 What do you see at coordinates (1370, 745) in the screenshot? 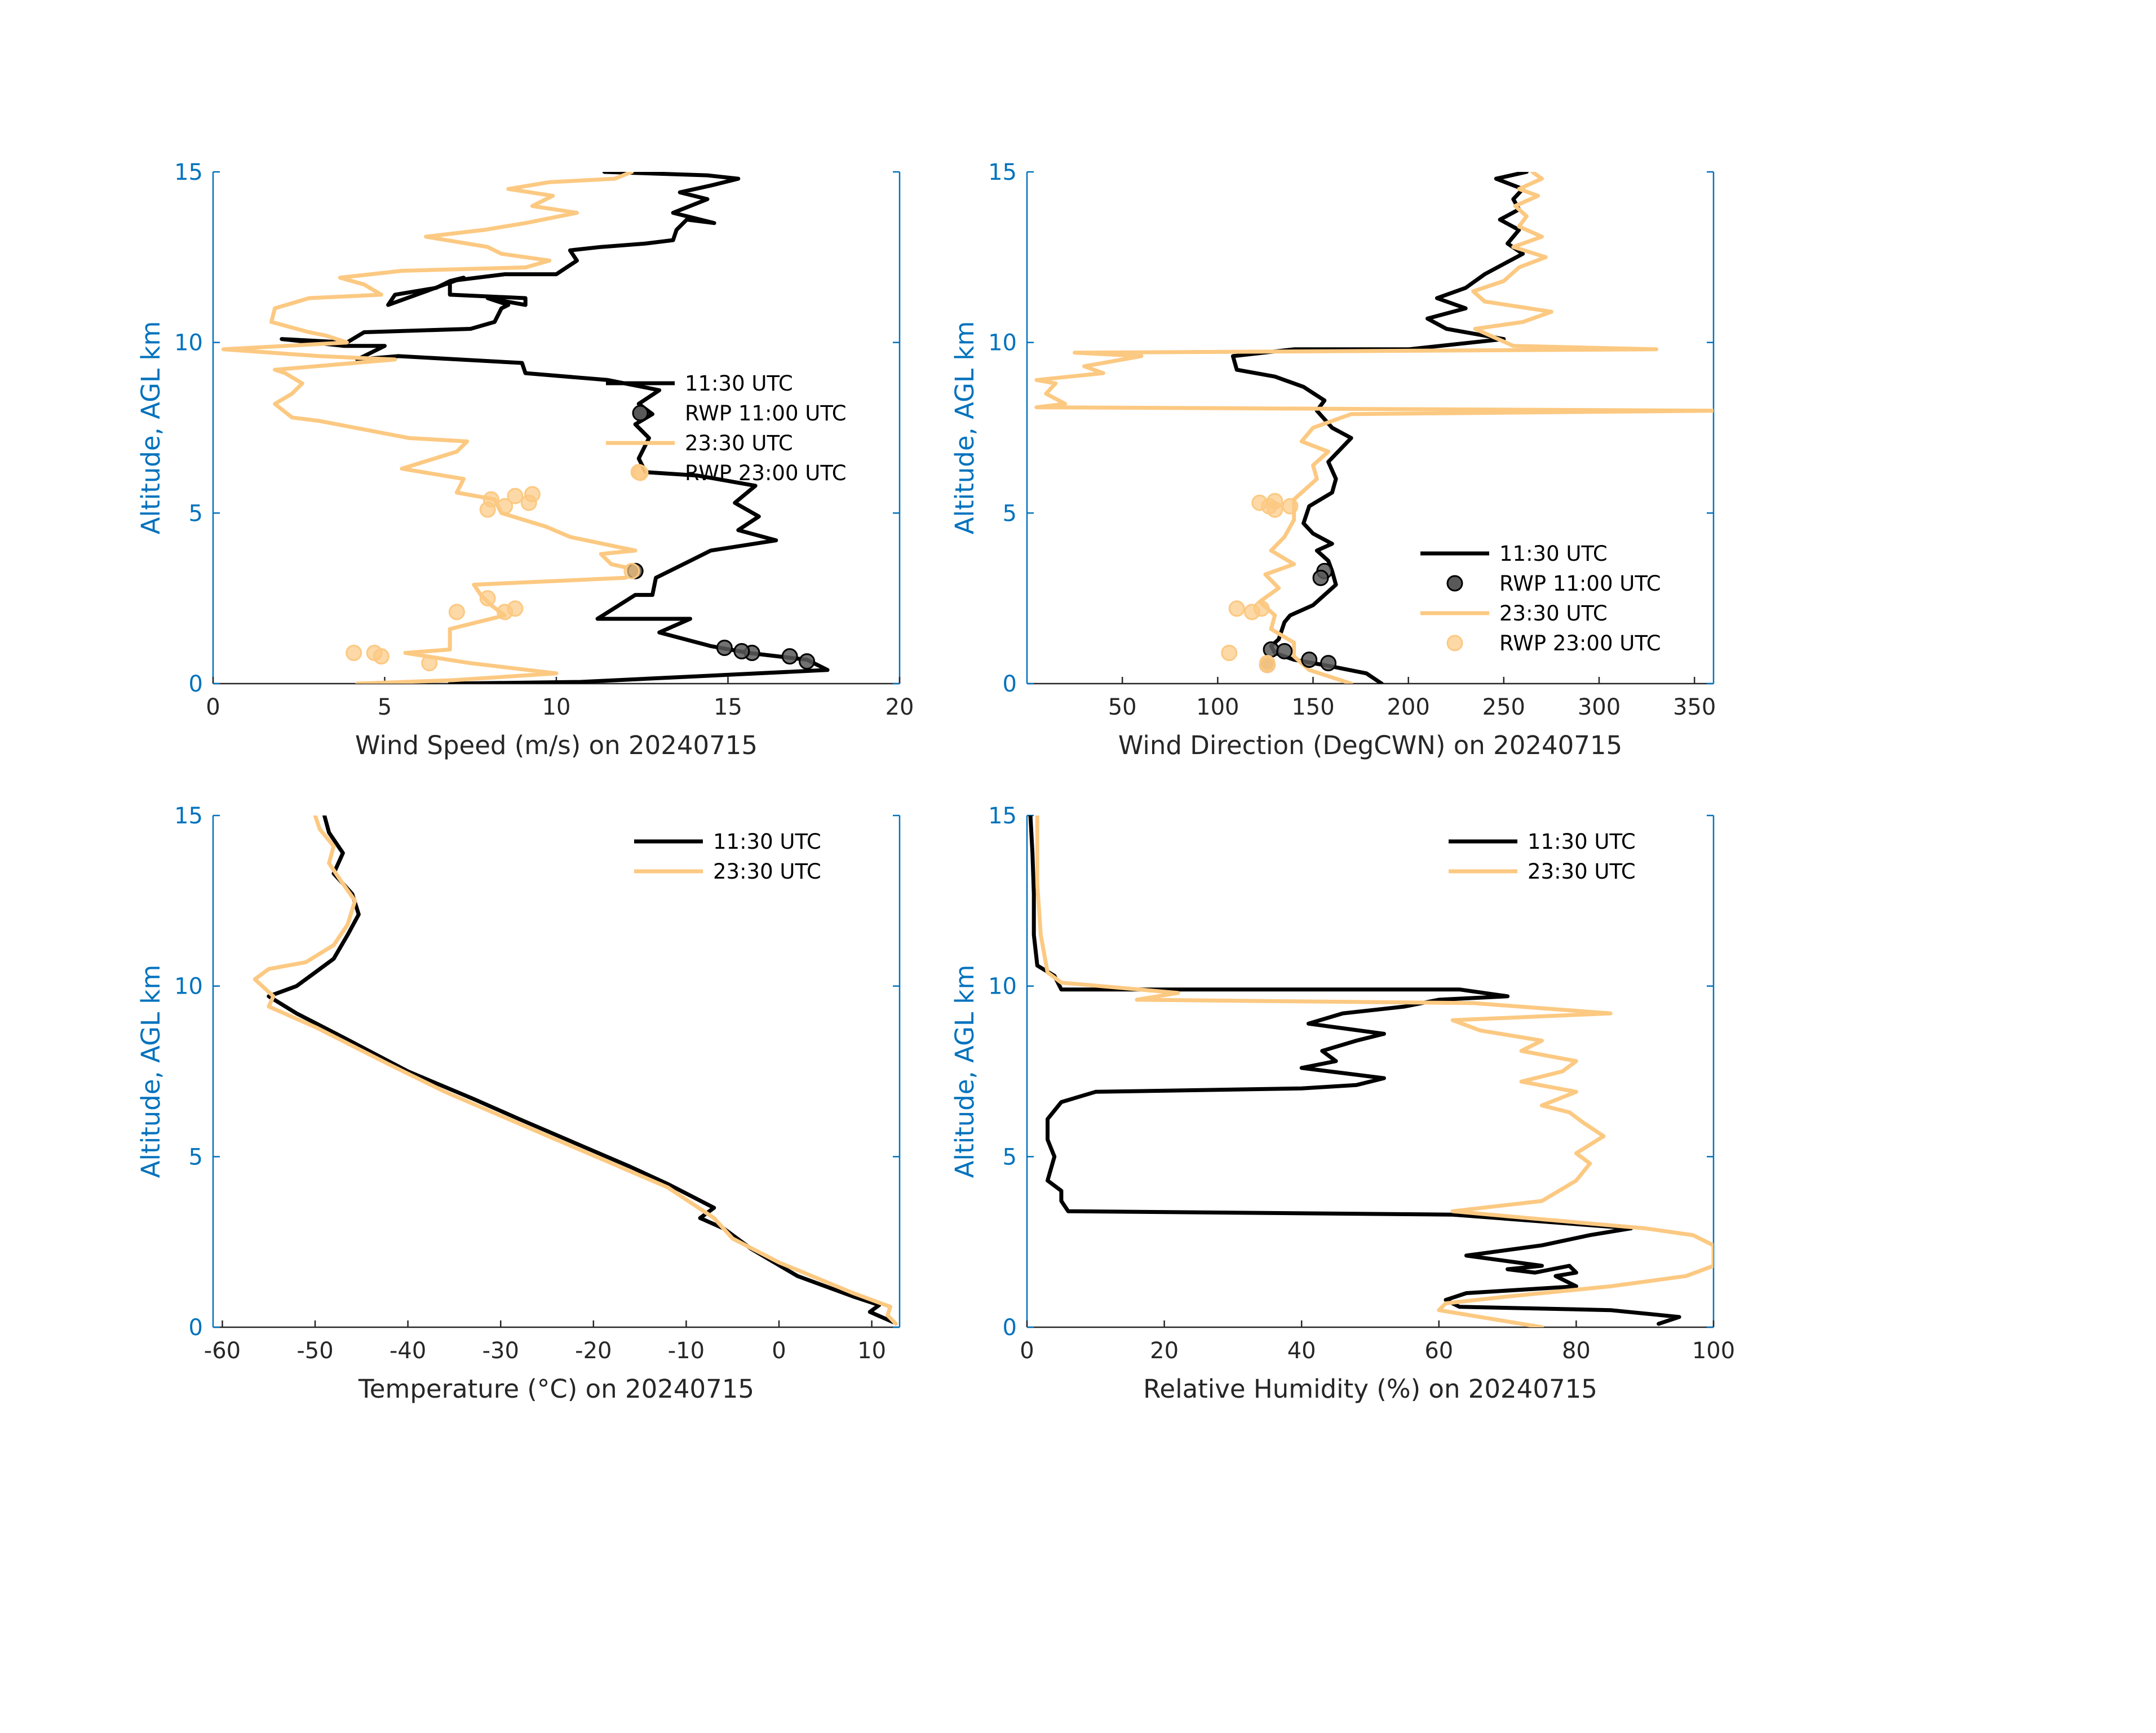
I see `x-axis-label: Wind Direction (DegCWN) on 20240715` at bounding box center [1370, 745].